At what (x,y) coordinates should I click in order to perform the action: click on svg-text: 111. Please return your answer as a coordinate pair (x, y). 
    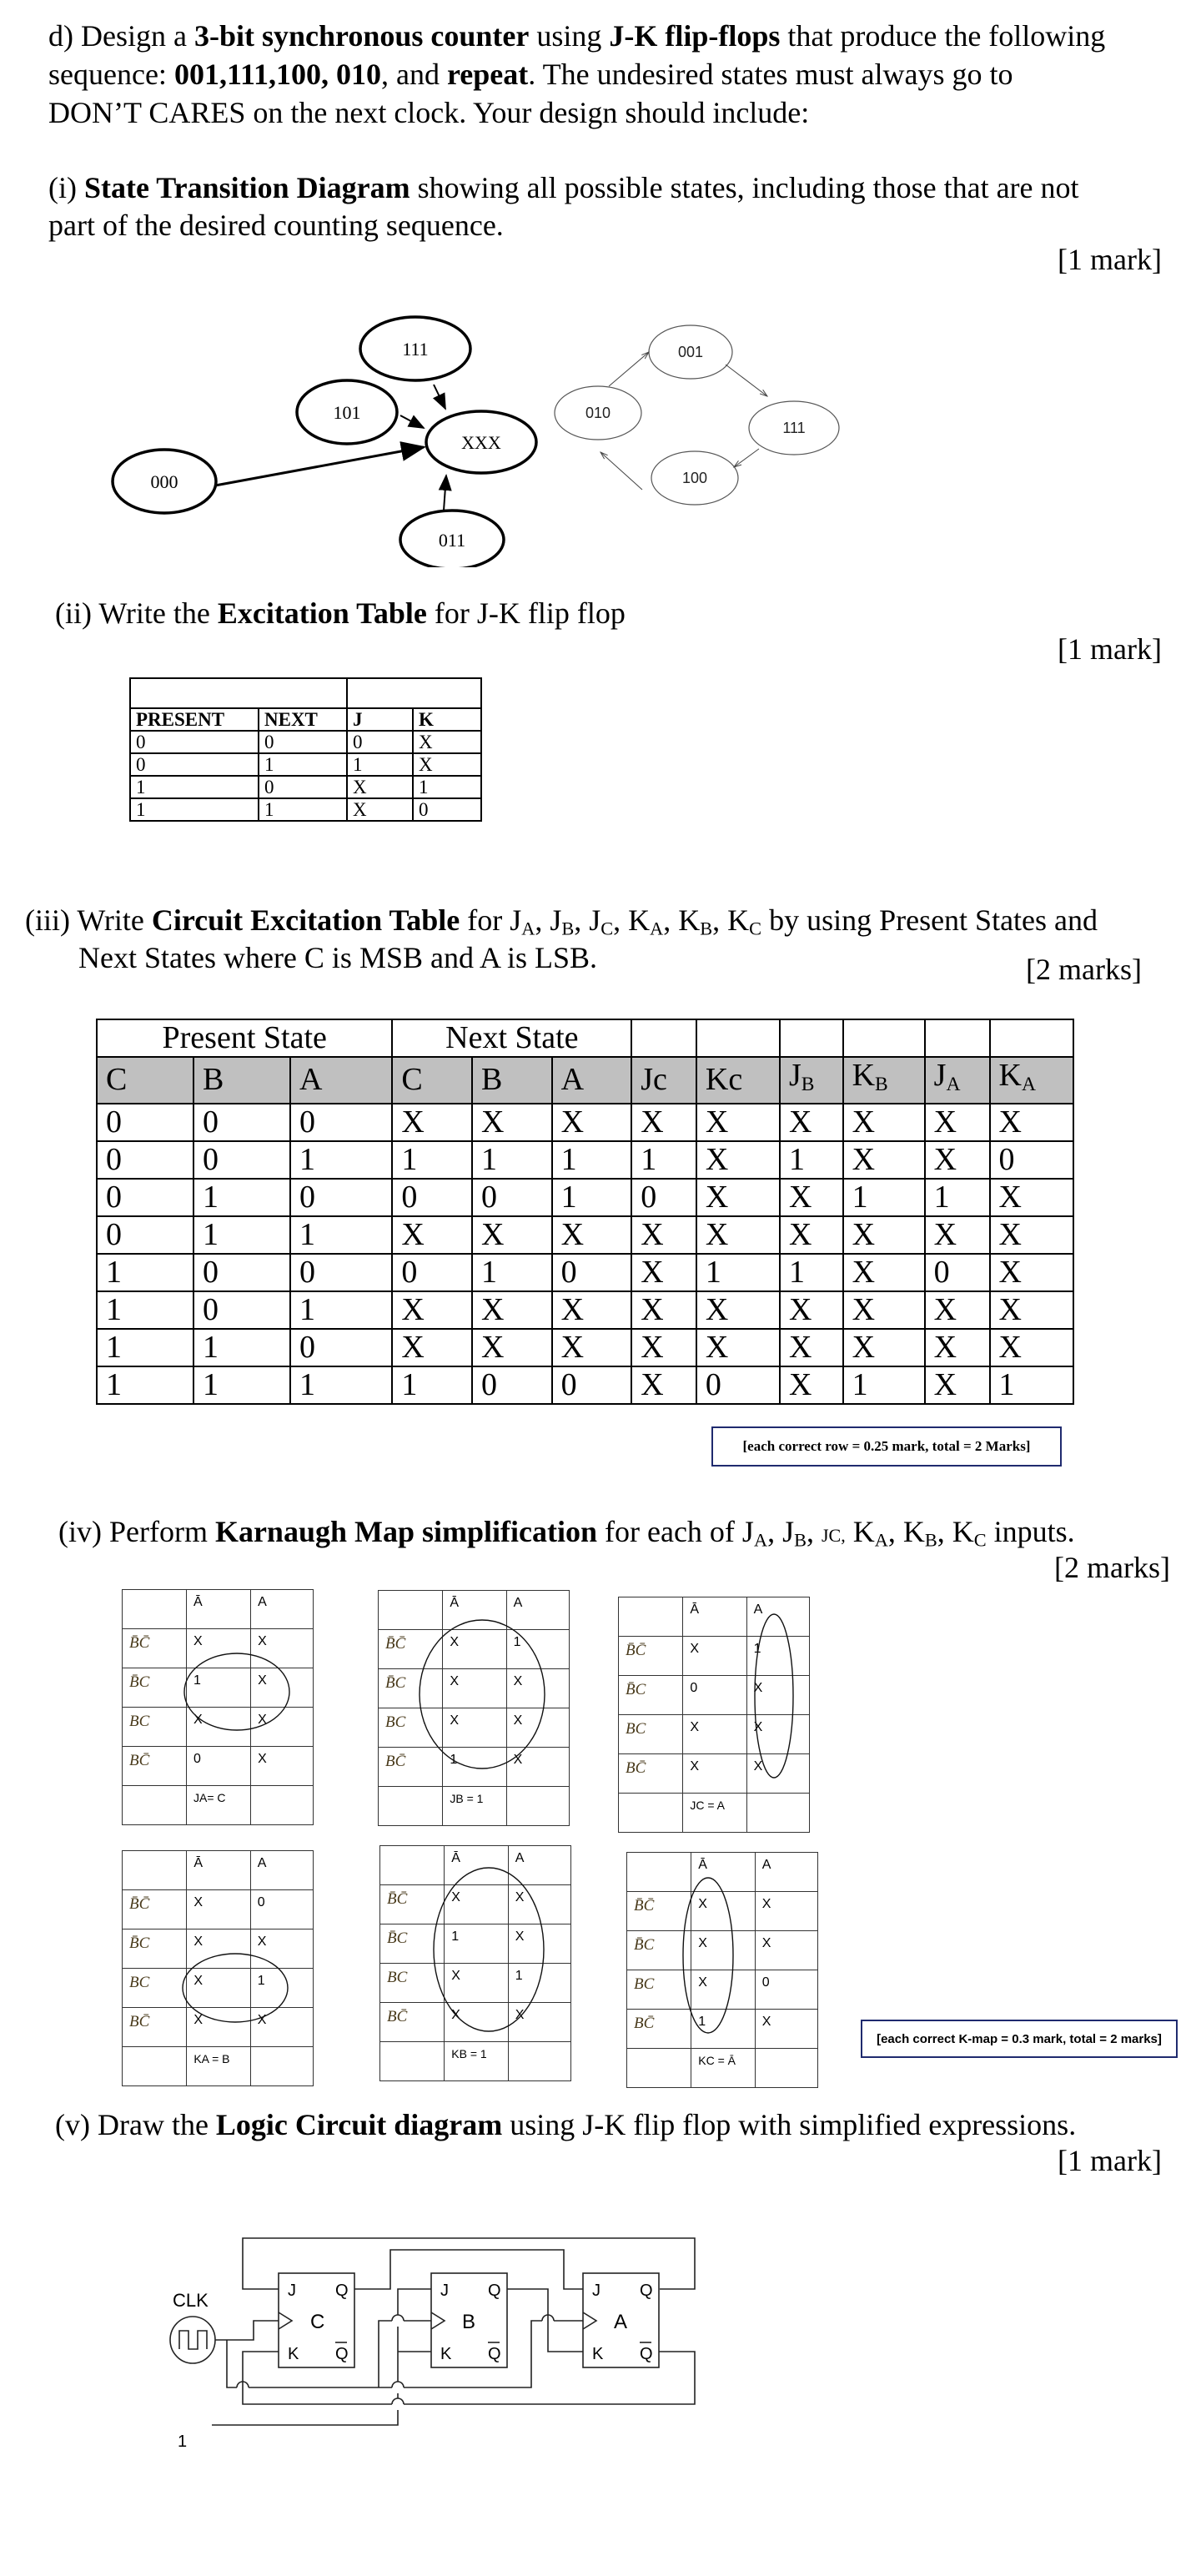
    Looking at the image, I should click on (794, 428).